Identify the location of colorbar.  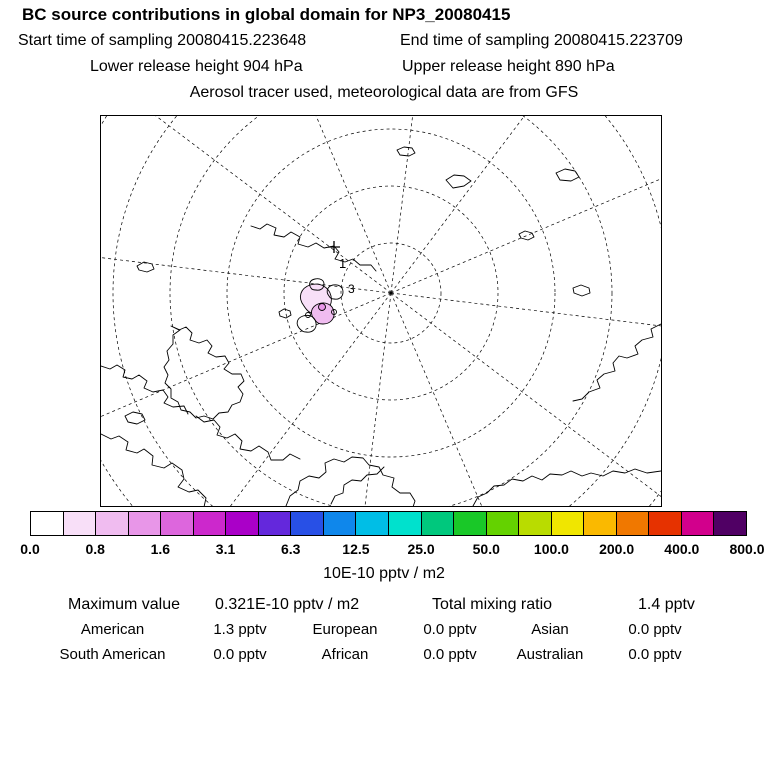
(388, 523).